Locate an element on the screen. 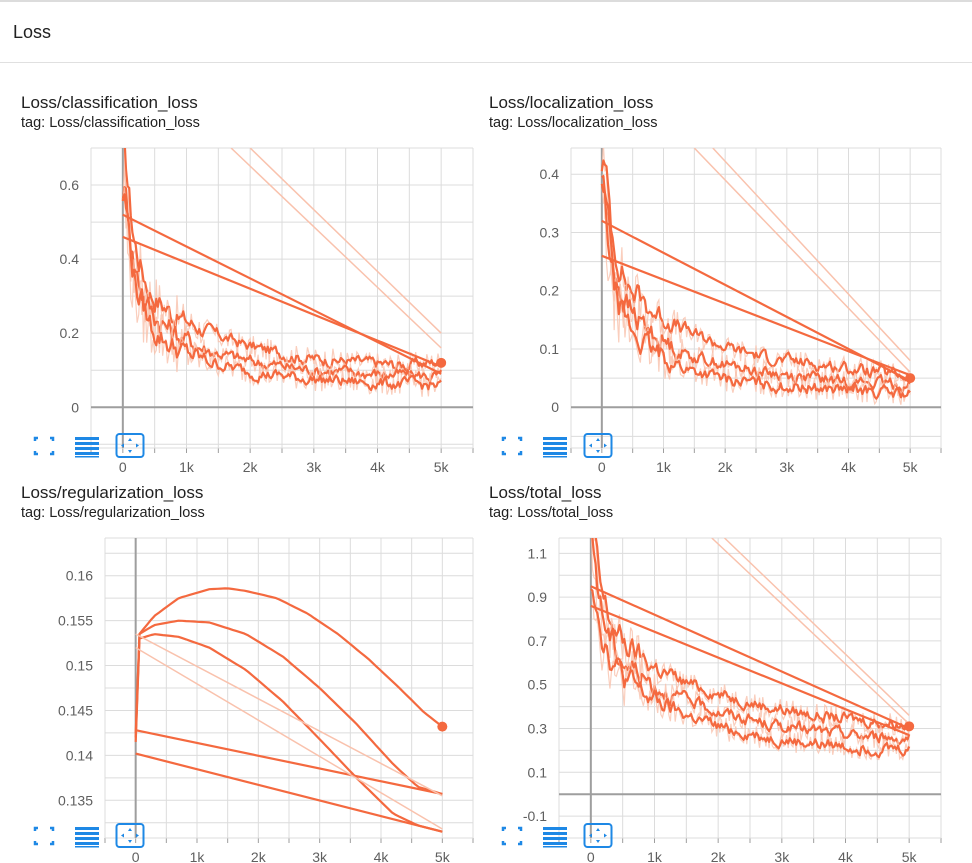  chart-title: Loss/total_loss is located at coordinates (545, 492).